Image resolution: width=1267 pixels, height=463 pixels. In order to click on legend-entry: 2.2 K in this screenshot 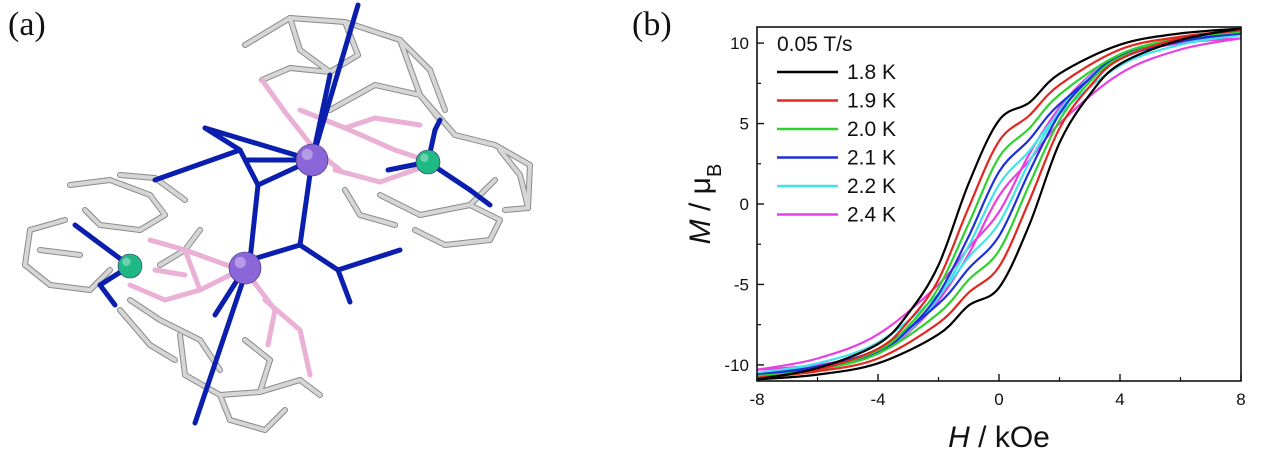, I will do `click(871, 186)`.